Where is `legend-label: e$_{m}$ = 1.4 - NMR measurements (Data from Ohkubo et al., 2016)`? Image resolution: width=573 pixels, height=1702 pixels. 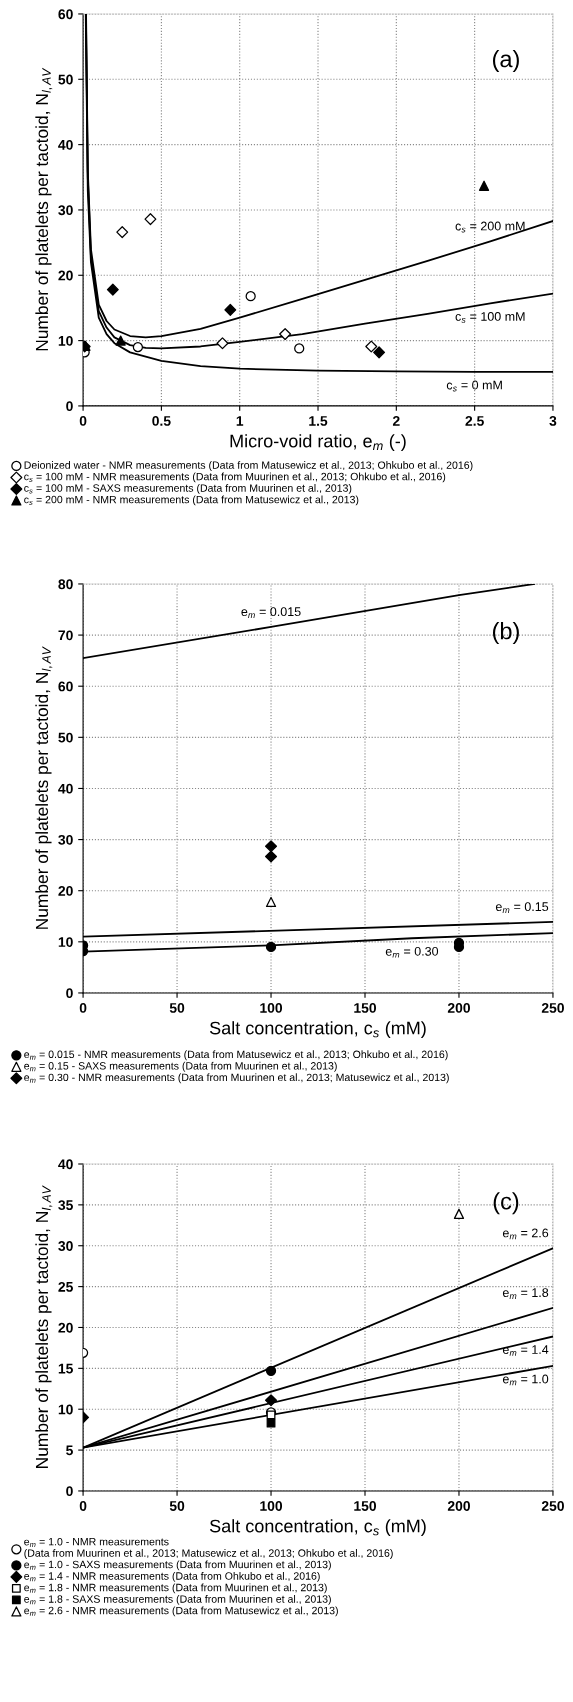 legend-label: e$_{m}$ = 1.4 - NMR measurements (Data from Ohkubo et al., 2016) is located at coordinates (172, 1576).